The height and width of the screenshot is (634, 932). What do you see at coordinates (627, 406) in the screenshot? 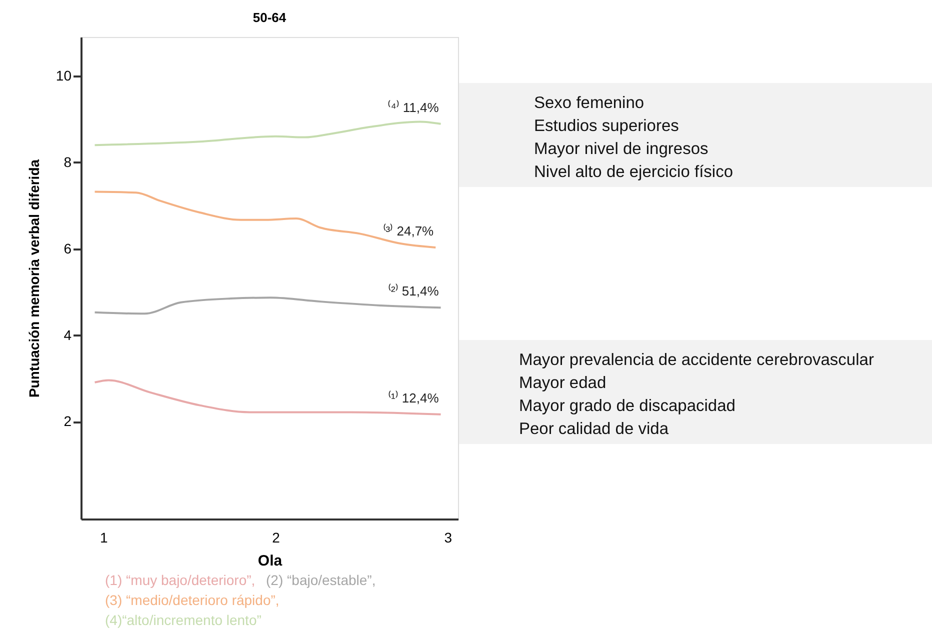
I see `text: Mayor grado de discapacidad` at bounding box center [627, 406].